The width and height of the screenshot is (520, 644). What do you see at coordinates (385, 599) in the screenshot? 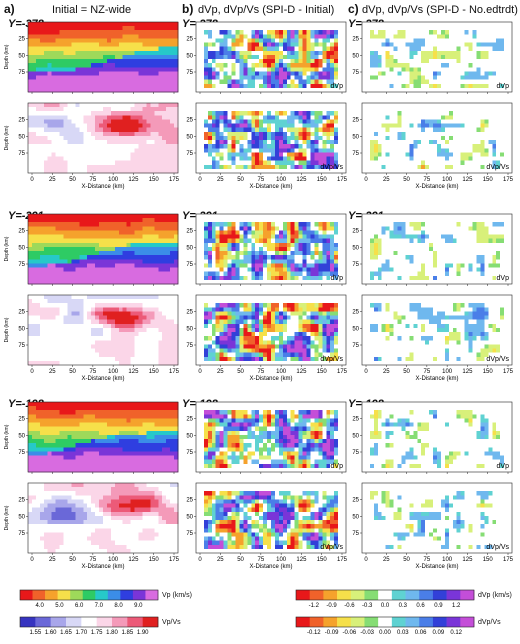
I see `dvp-colorbar: -1.2 -0.9 -0.6 -0.3 0.0 0.3 0.6 0.9 1.2` at bounding box center [385, 599].